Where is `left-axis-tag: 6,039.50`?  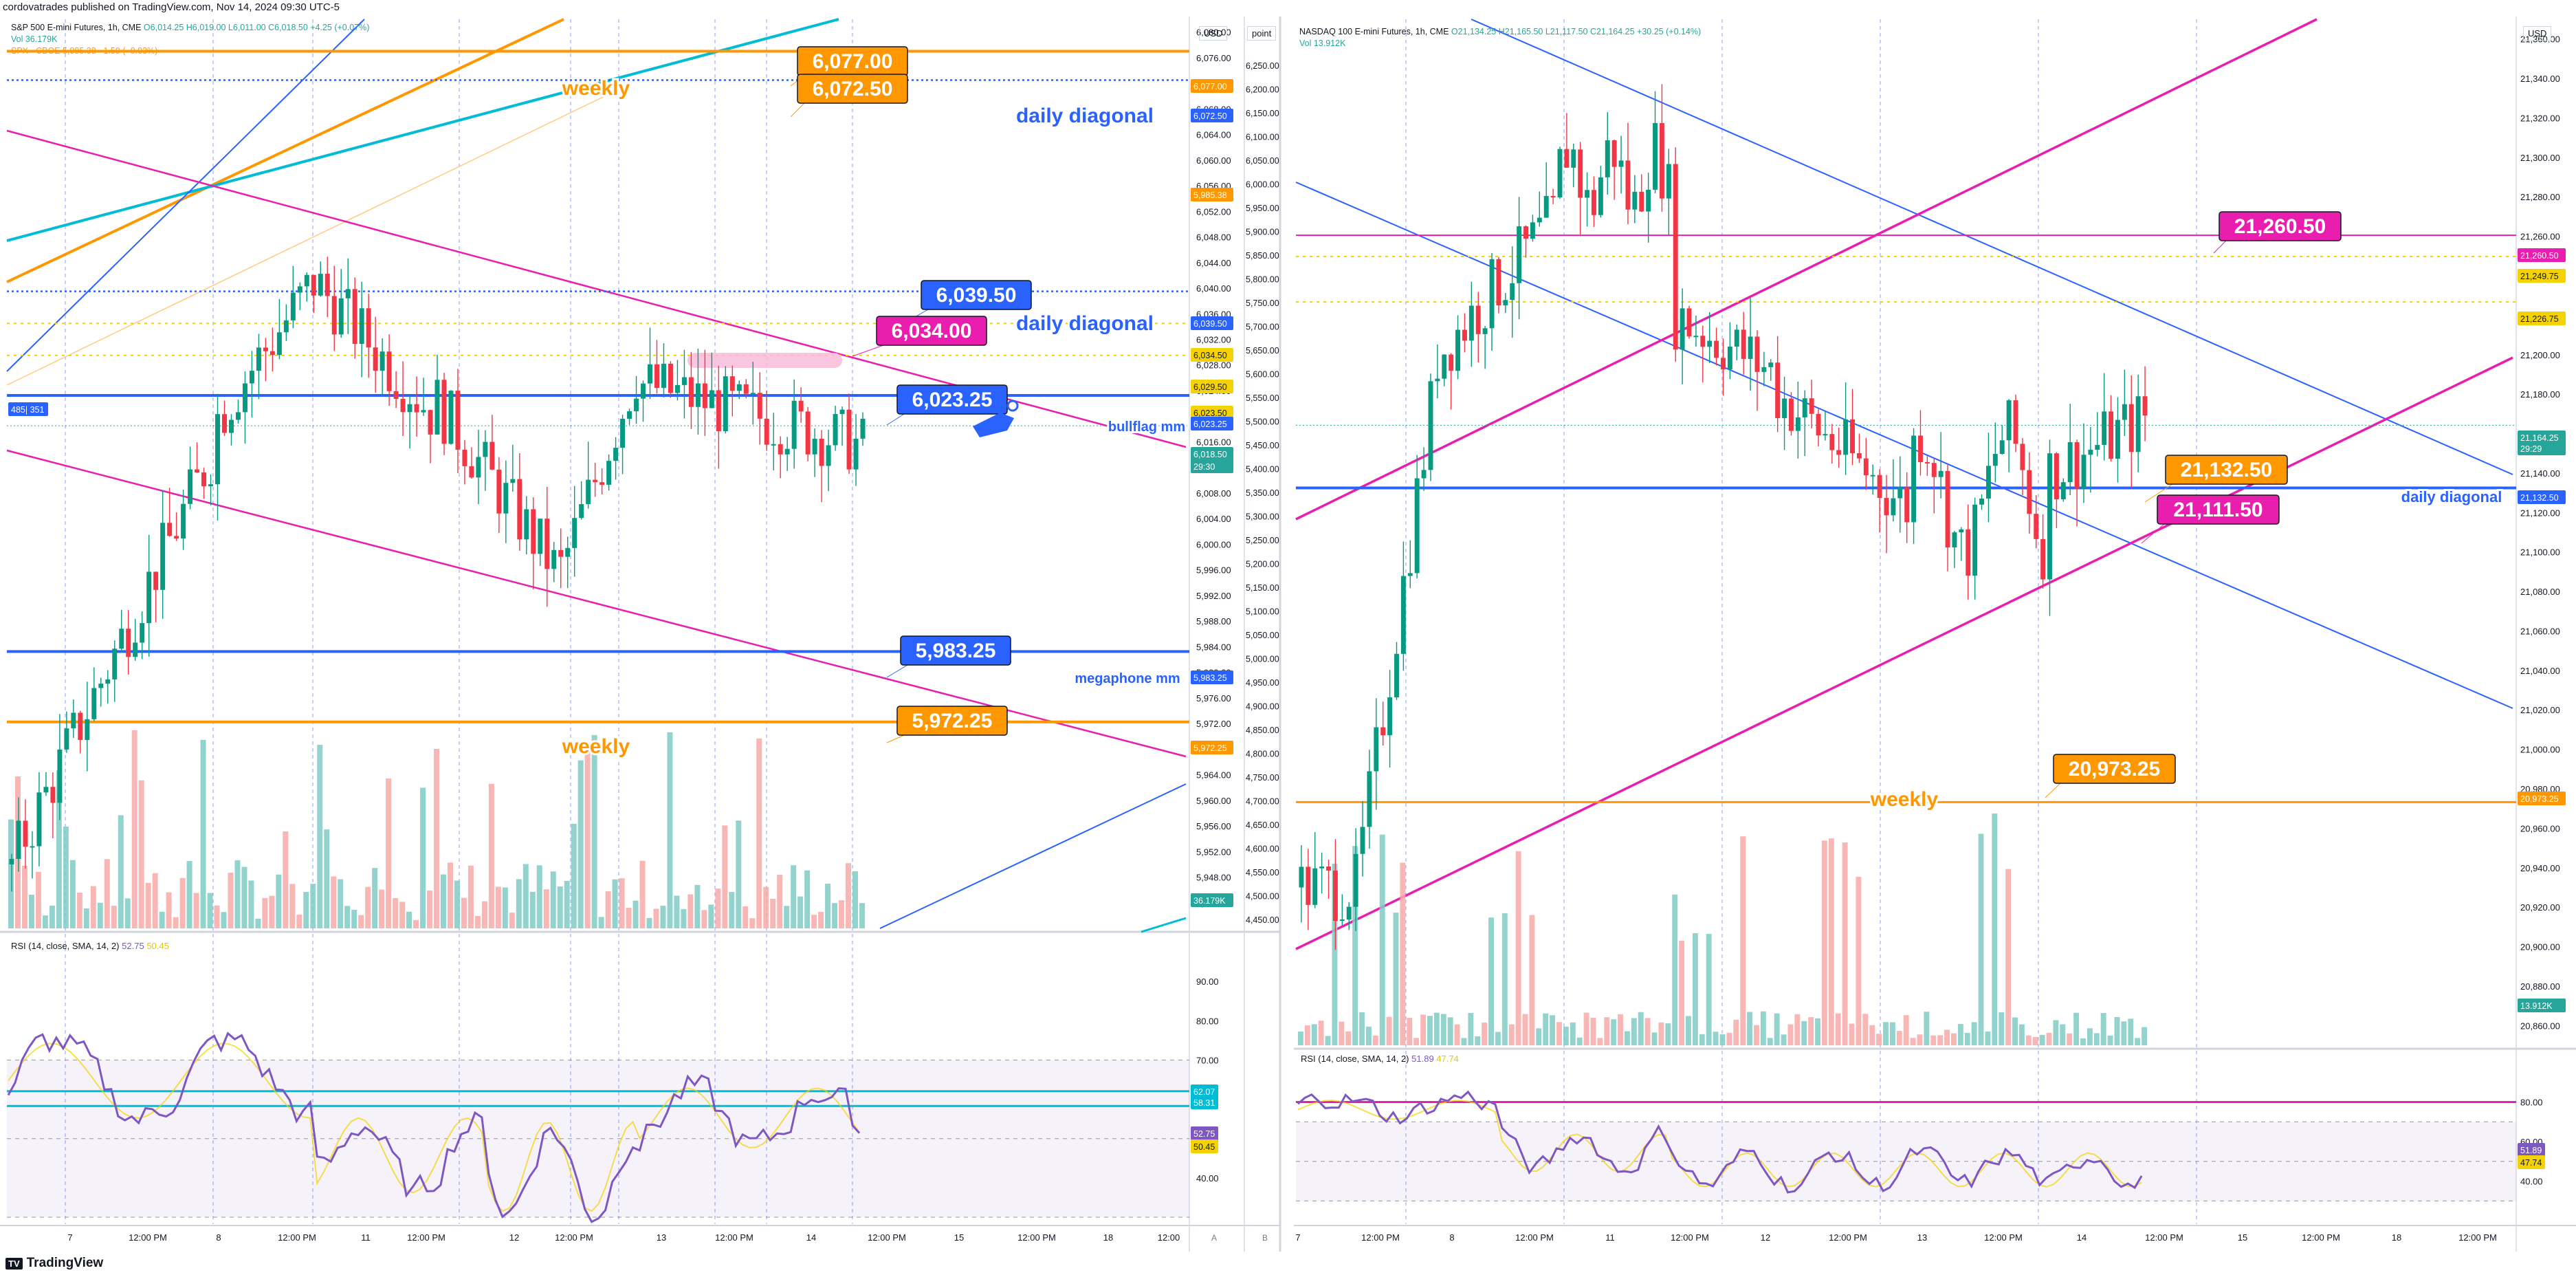 left-axis-tag: 6,039.50 is located at coordinates (1212, 323).